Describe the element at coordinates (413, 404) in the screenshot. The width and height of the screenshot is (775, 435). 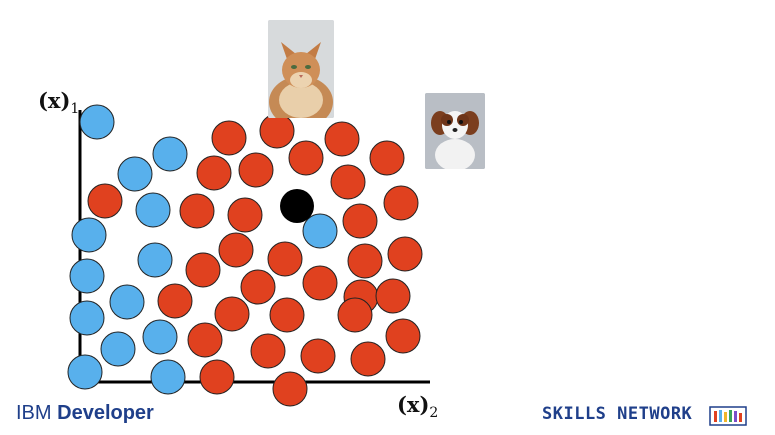
I see `x-axis-label-vec: (x)` at that location.